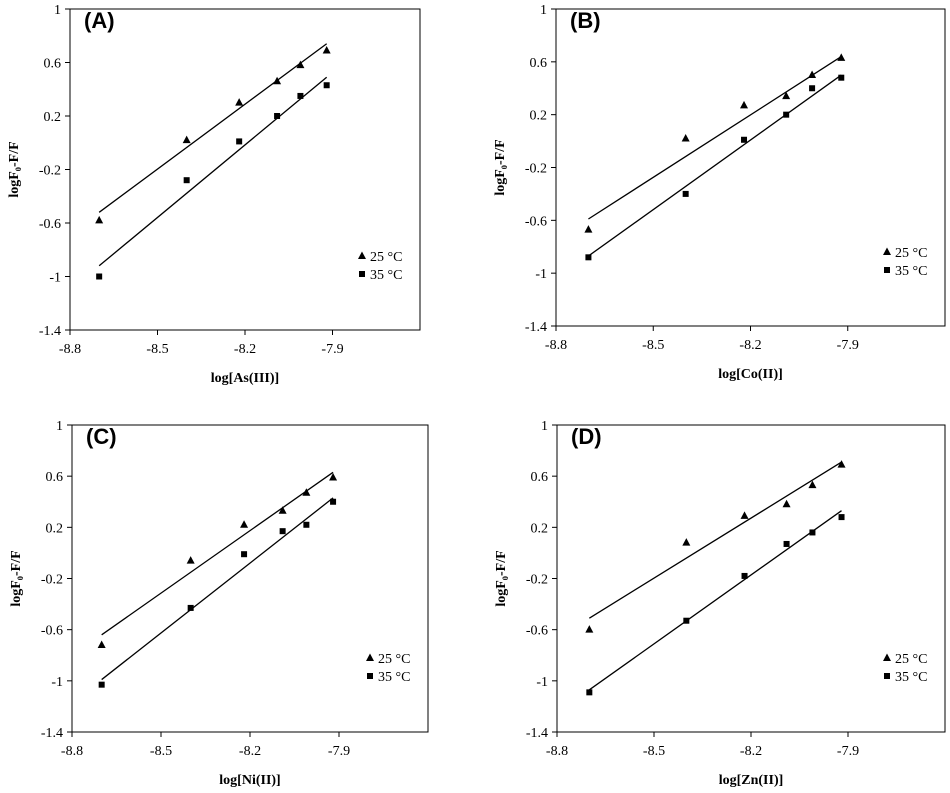 The width and height of the screenshot is (950, 793). I want to click on panel-b-fit-line-35-c, so click(715, 165).